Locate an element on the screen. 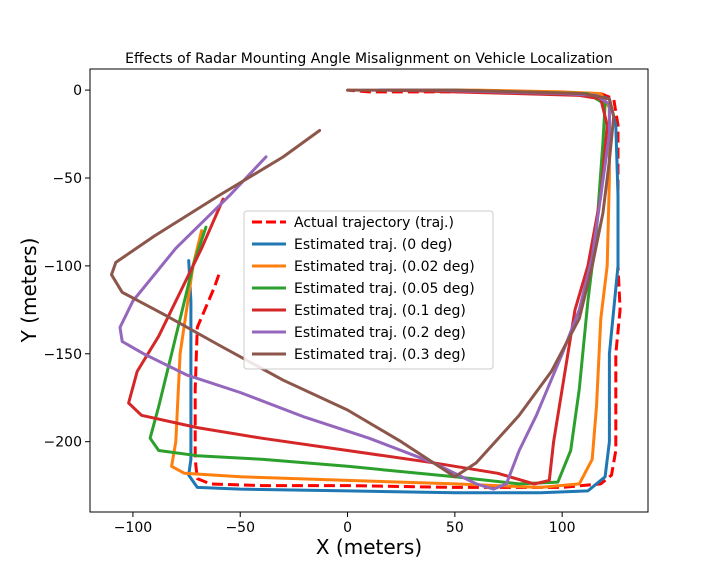 The image size is (720, 576). legend-label: Estimated traj. (0.05 deg) is located at coordinates (384, 289).